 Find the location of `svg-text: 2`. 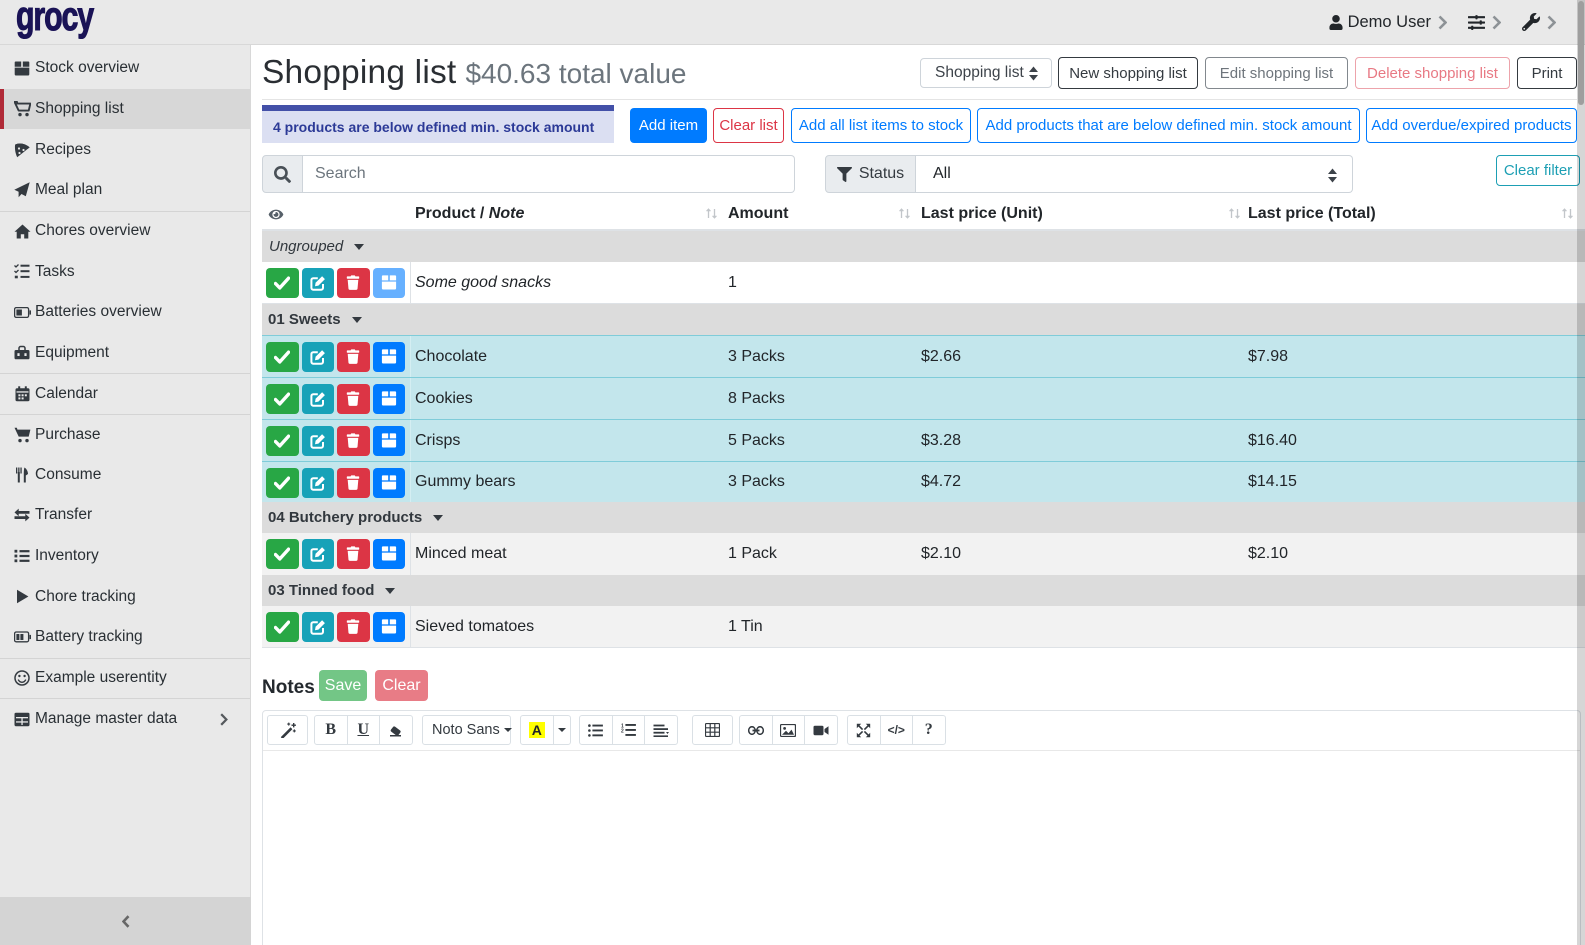

svg-text: 2 is located at coordinates (622, 732).